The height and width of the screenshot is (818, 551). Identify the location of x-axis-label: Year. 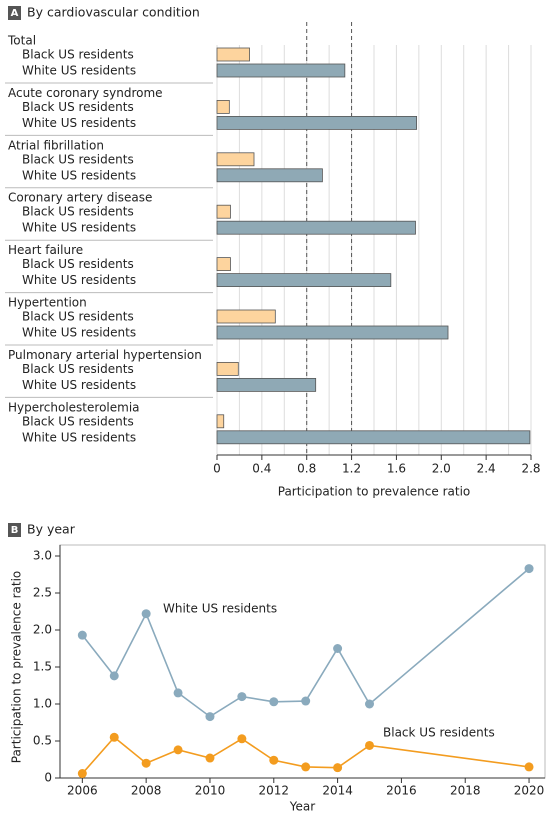
(302, 807).